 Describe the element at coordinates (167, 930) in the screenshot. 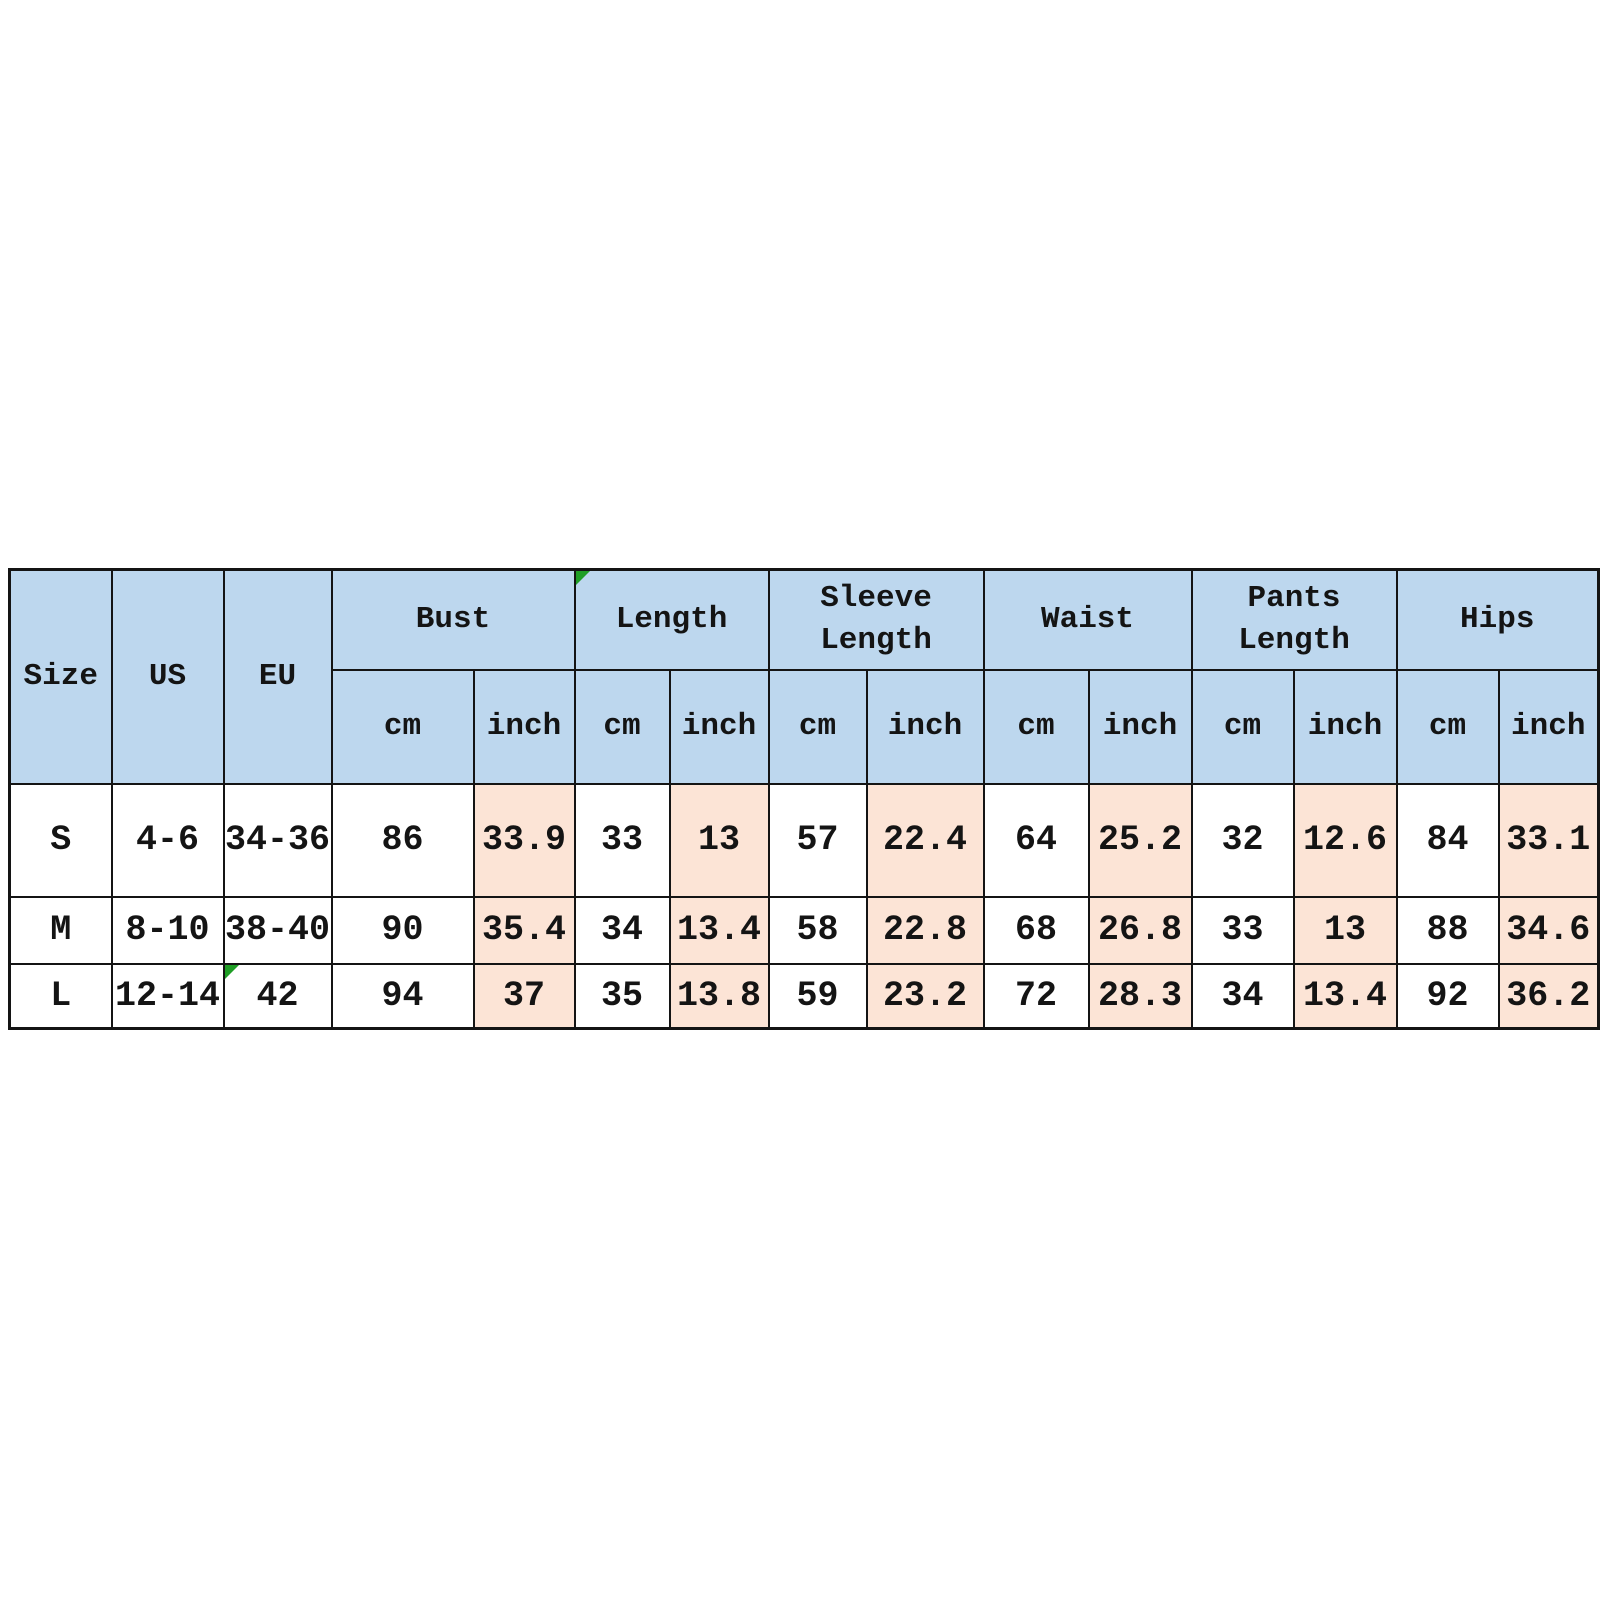

I see `table-cell: 8-10` at that location.